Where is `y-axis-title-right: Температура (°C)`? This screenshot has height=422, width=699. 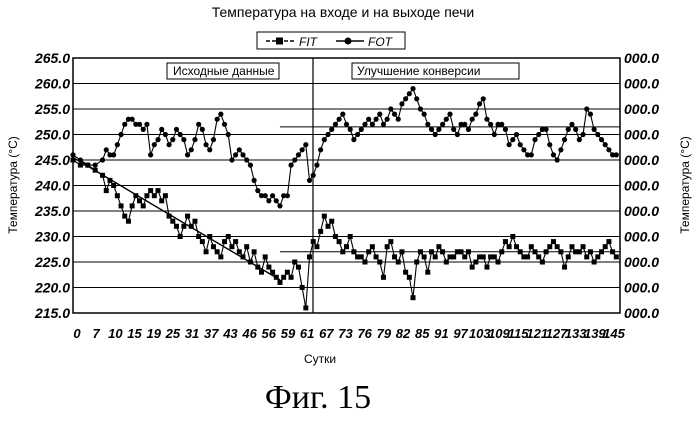 y-axis-title-right: Температура (°C) is located at coordinates (685, 184).